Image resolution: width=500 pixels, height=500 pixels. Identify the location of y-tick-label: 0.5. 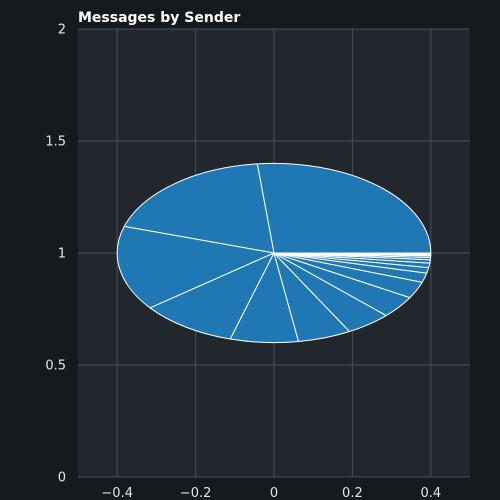
(55, 366).